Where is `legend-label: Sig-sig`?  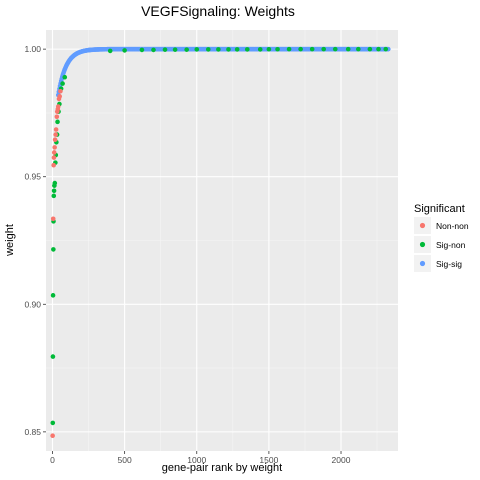 legend-label: Sig-sig is located at coordinates (449, 264).